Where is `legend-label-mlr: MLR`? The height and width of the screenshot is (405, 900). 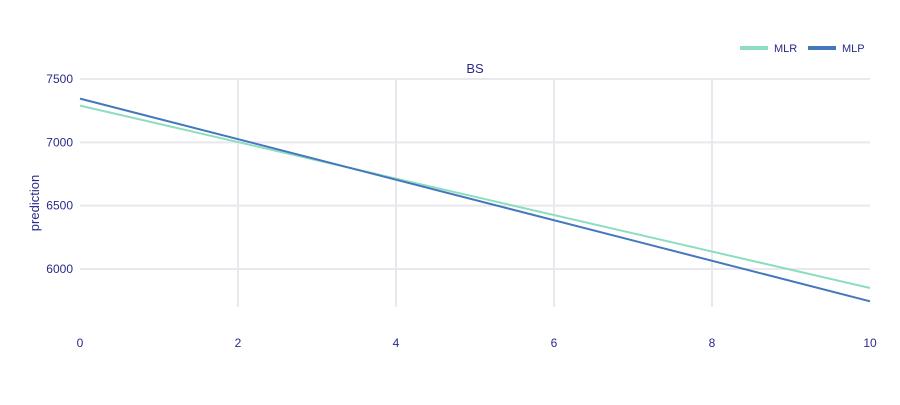
legend-label-mlr: MLR is located at coordinates (785, 49).